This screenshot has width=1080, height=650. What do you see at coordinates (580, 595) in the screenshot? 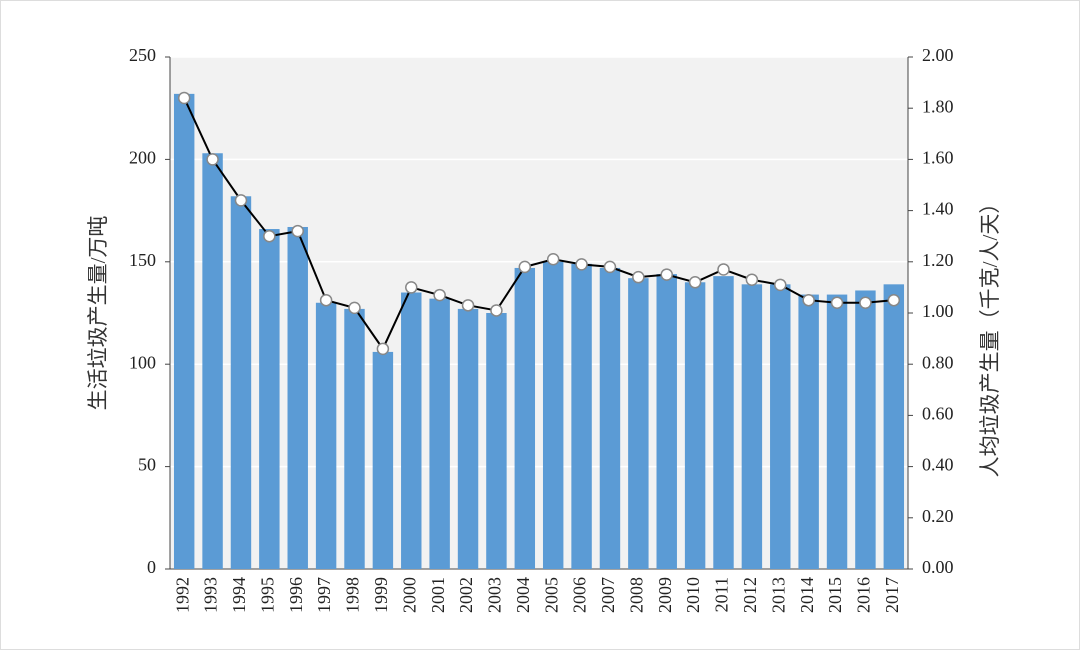
I see `x-tick-label: 2006` at bounding box center [580, 595].